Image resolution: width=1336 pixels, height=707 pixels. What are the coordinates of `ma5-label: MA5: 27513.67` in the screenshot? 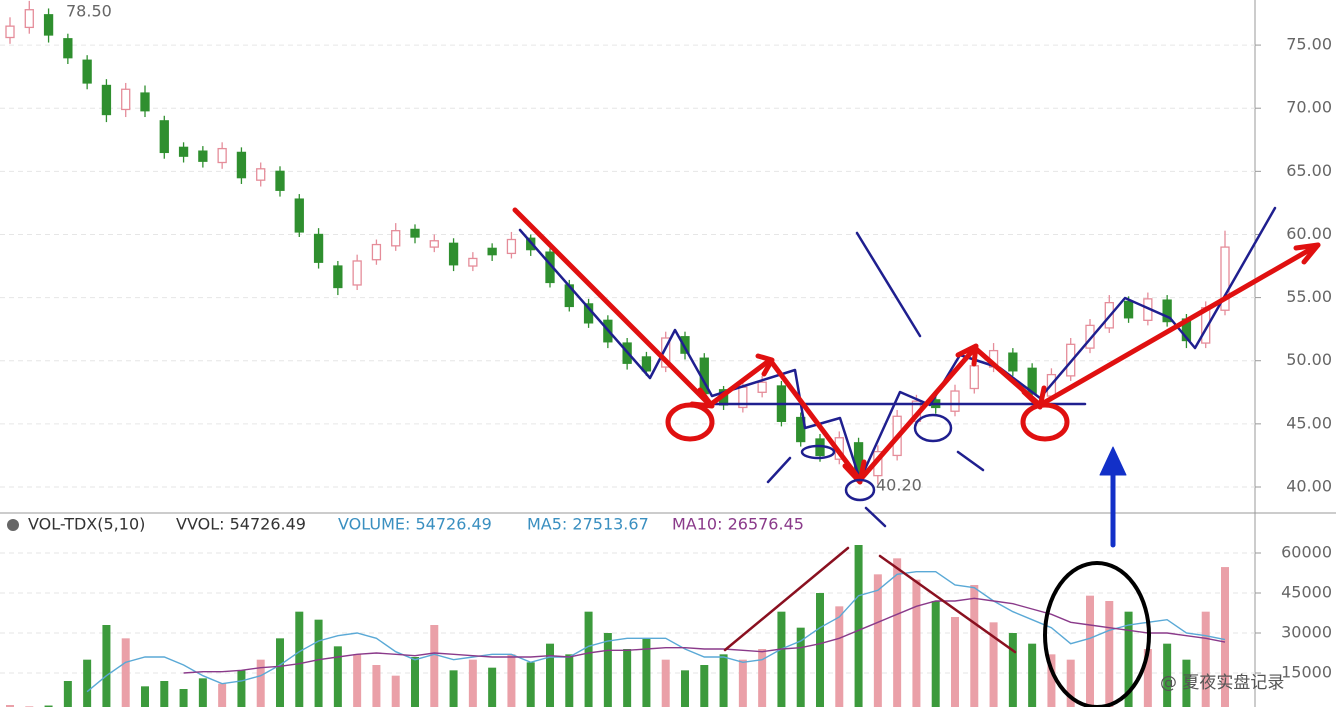 It's located at (588, 524).